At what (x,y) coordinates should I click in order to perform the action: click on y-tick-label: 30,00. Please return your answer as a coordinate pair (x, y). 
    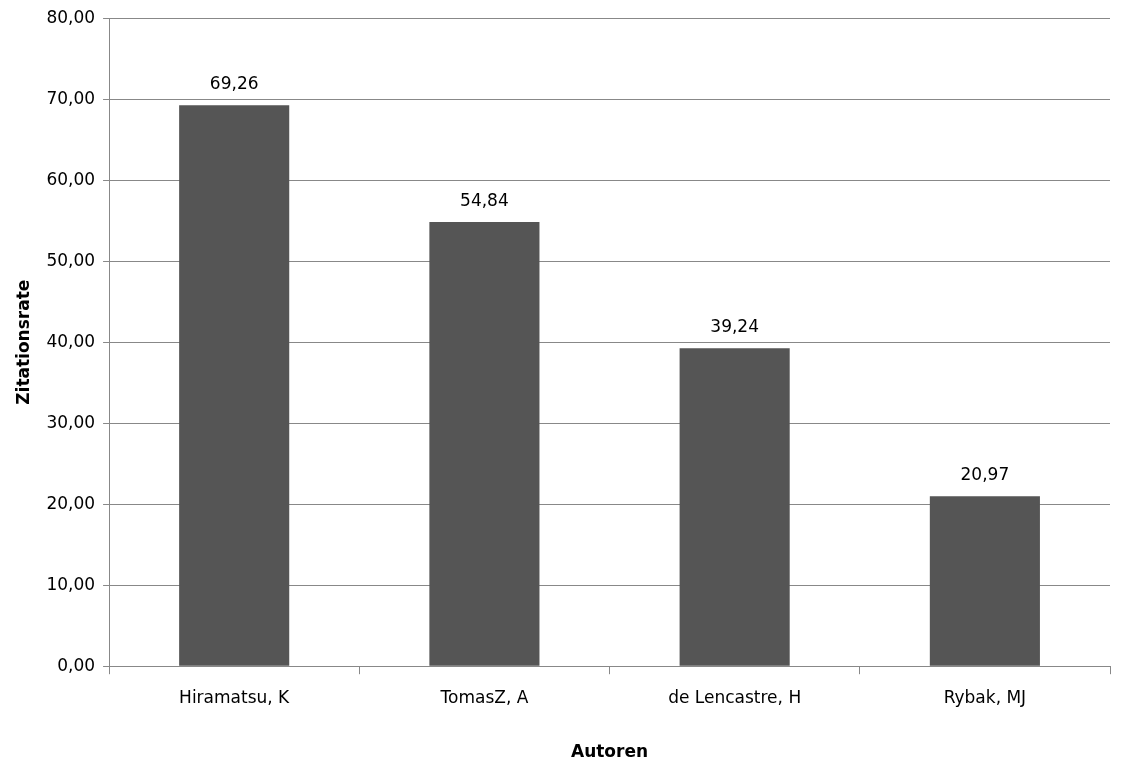
    Looking at the image, I should click on (71, 421).